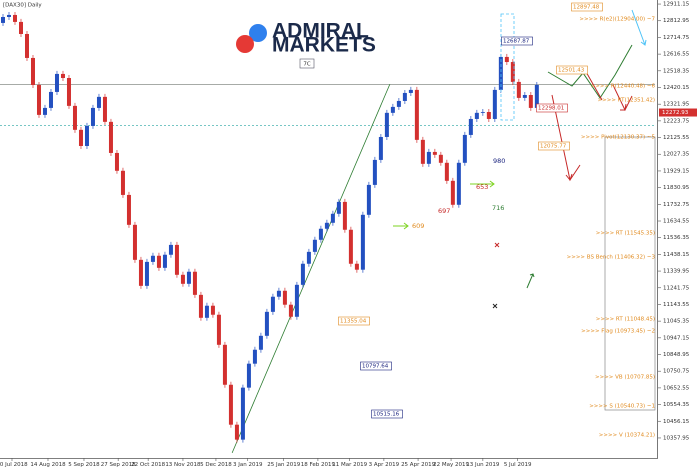 The image size is (700, 469). Describe the element at coordinates (386, 415) in the screenshot. I see `annotation: 10515.16` at that location.